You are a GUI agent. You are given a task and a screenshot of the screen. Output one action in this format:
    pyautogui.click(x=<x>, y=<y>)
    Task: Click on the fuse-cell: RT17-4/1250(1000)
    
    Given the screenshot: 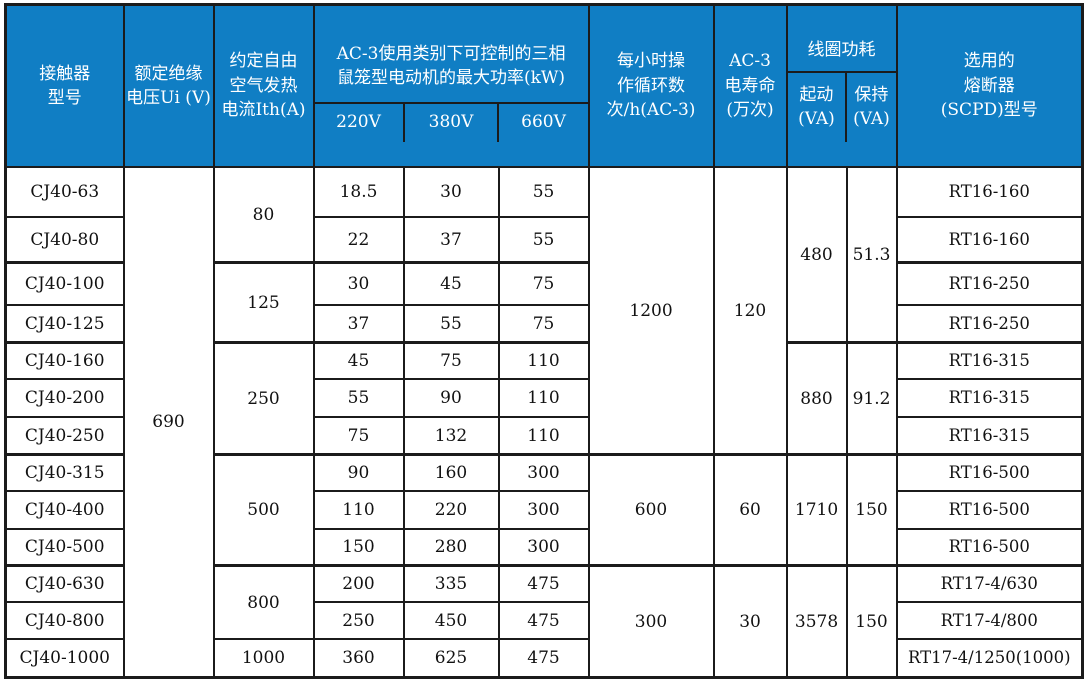 What is the action you would take?
    pyautogui.click(x=989, y=658)
    